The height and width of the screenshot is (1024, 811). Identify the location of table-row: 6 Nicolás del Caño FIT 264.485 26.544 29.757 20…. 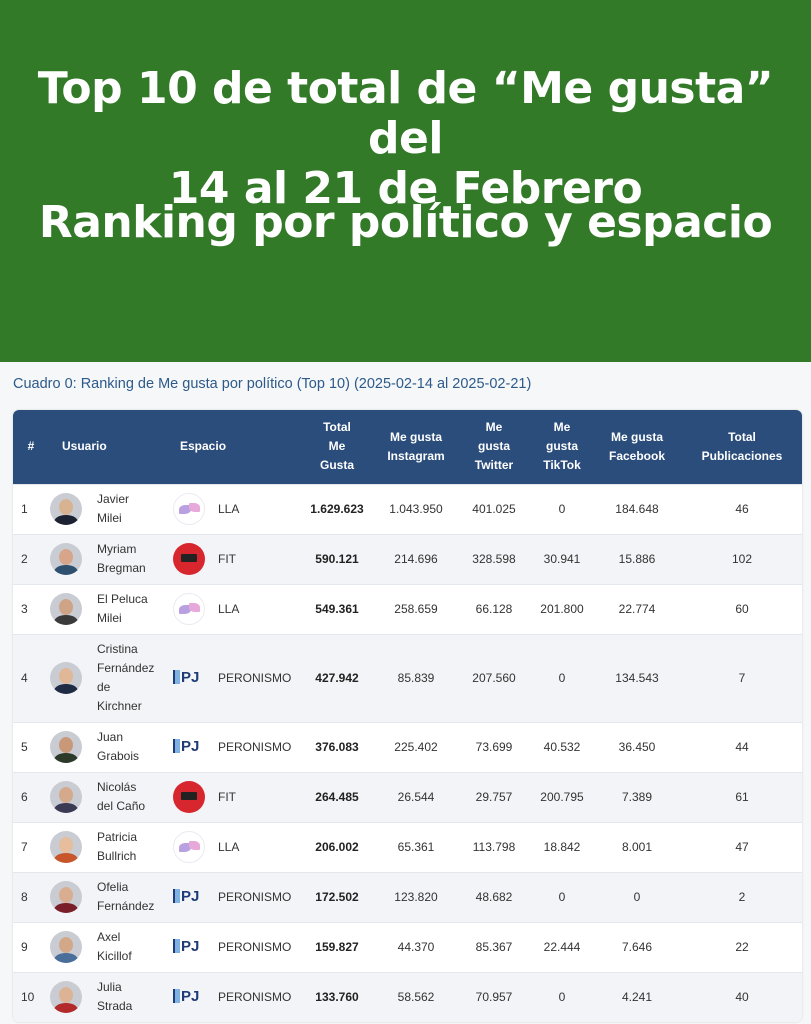
(407, 797).